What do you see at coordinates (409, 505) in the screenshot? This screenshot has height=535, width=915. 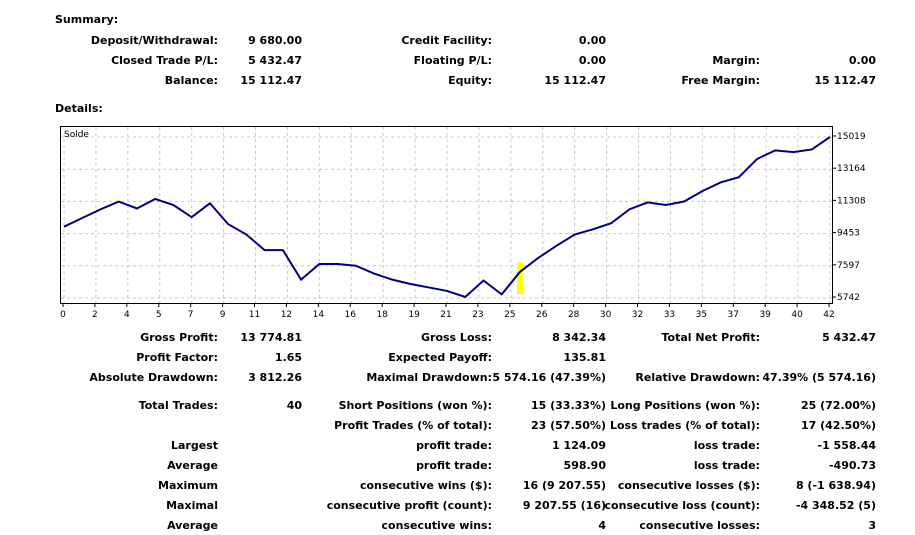 I see `maximal-profit-label: consecutive profit (count):` at bounding box center [409, 505].